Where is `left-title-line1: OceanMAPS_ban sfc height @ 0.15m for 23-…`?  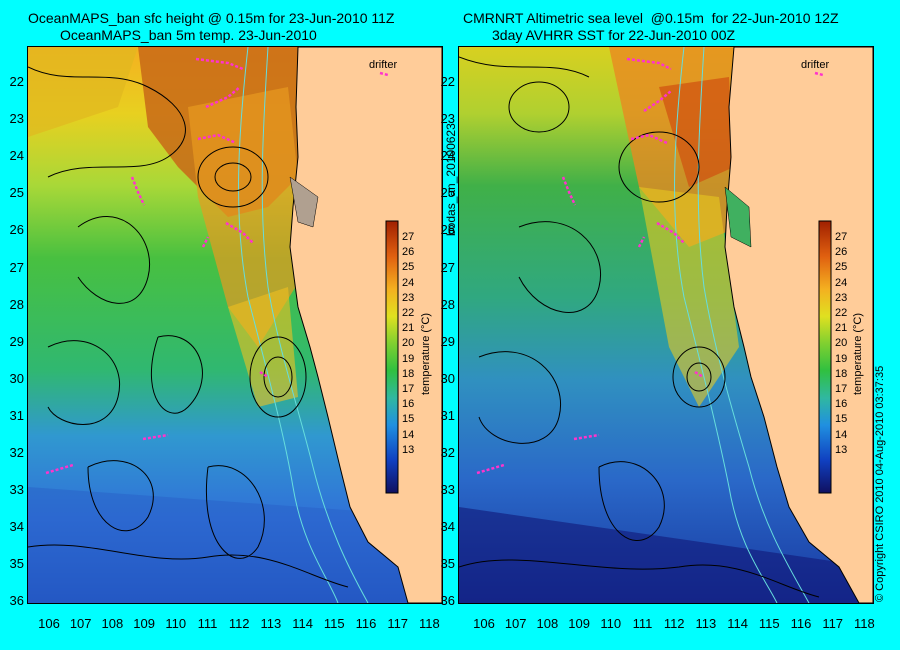
left-title-line1: OceanMAPS_ban sfc height @ 0.15m for 23-… is located at coordinates (211, 18).